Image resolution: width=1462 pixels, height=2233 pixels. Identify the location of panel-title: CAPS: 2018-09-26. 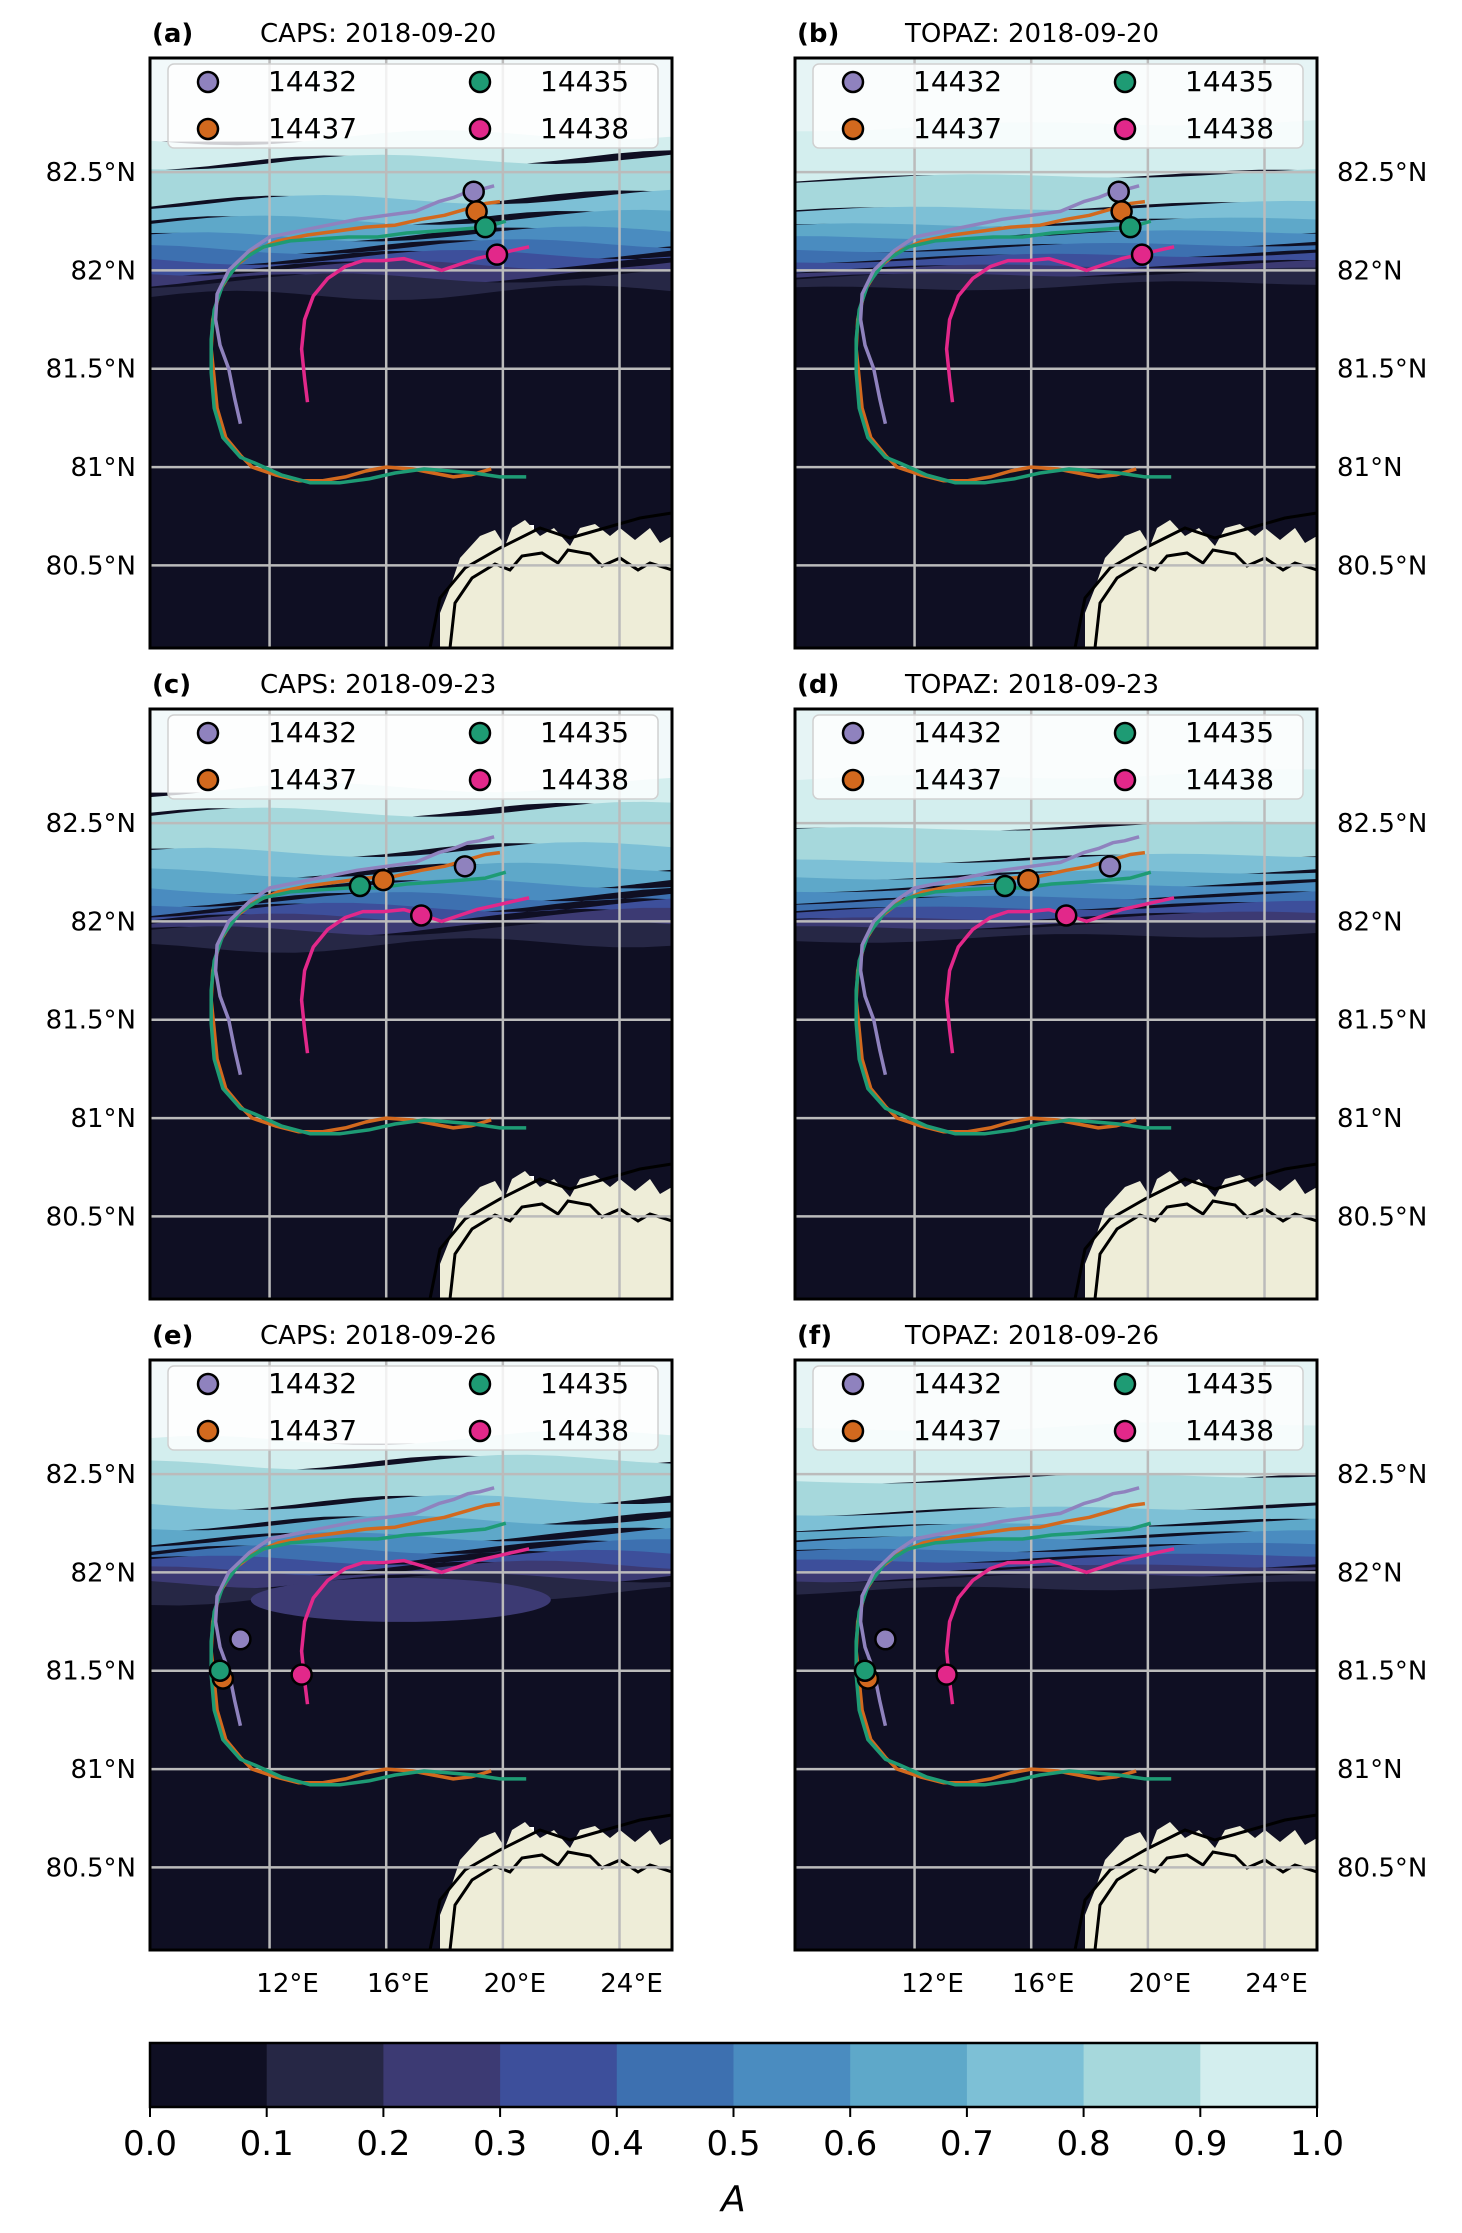
(378, 1336).